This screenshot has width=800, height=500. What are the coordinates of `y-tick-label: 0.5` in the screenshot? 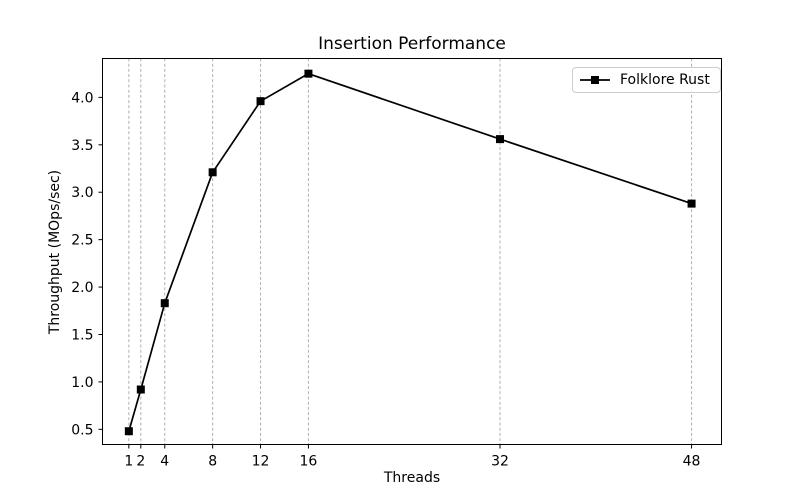 It's located at (82, 430).